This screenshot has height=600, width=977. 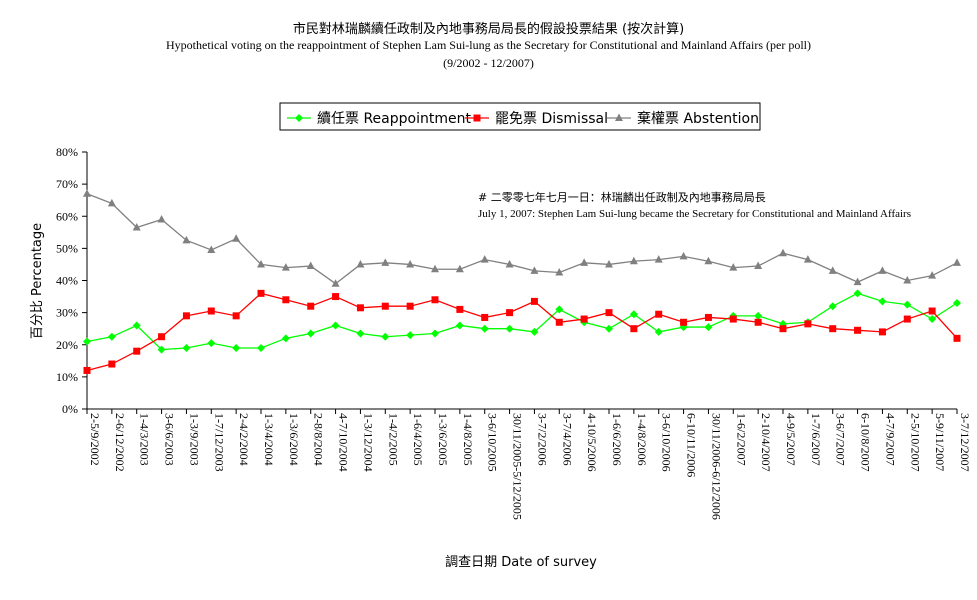 I want to click on x-tick-label: 1-7/6/2007, so click(x=816, y=439).